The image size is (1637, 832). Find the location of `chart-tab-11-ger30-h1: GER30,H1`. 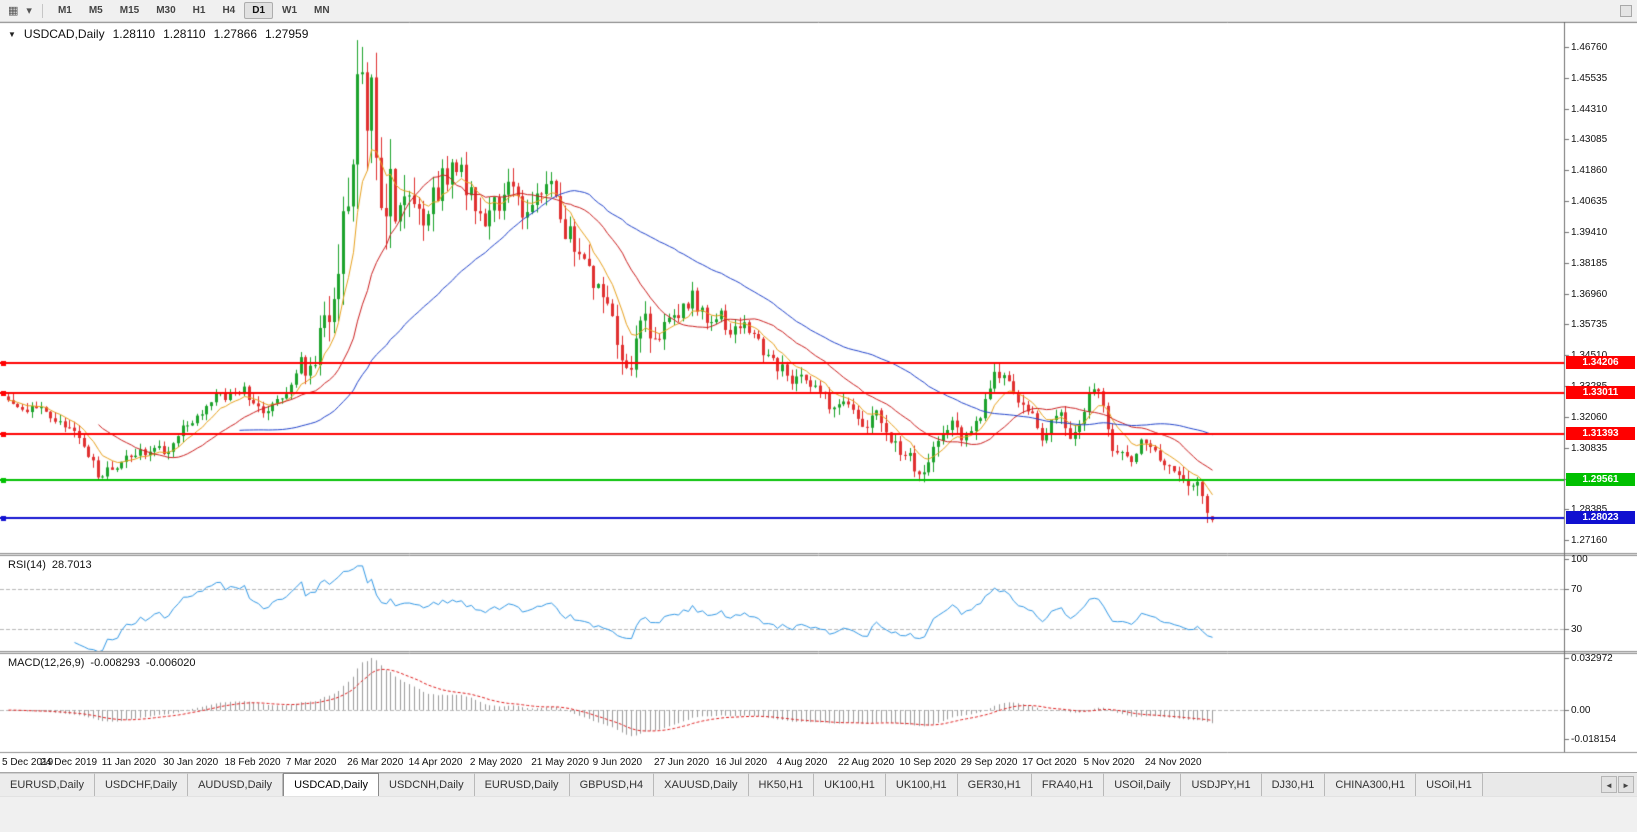

chart-tab-11-ger30-h1: GER30,H1 is located at coordinates (994, 784).